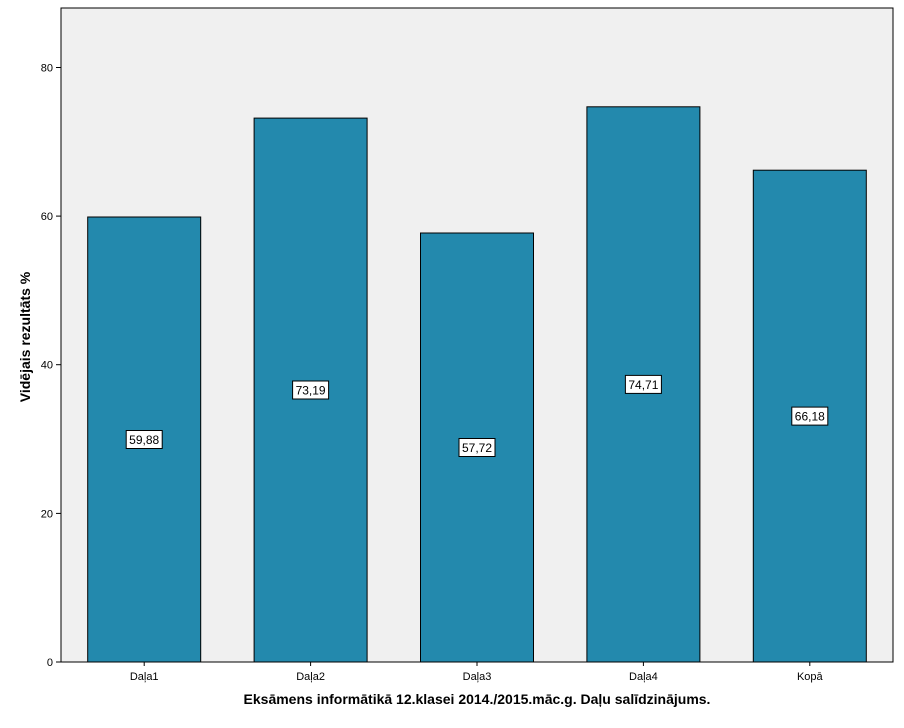 This screenshot has height=728, width=904. Describe the element at coordinates (50, 663) in the screenshot. I see `y-tick-label-1: 0` at that location.